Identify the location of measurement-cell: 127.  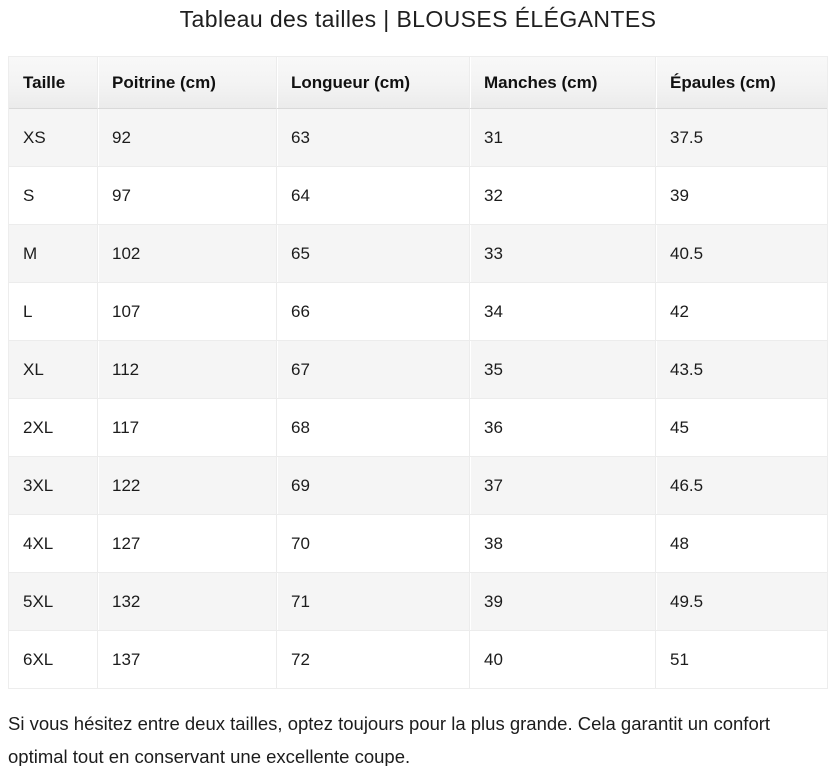
(186, 543).